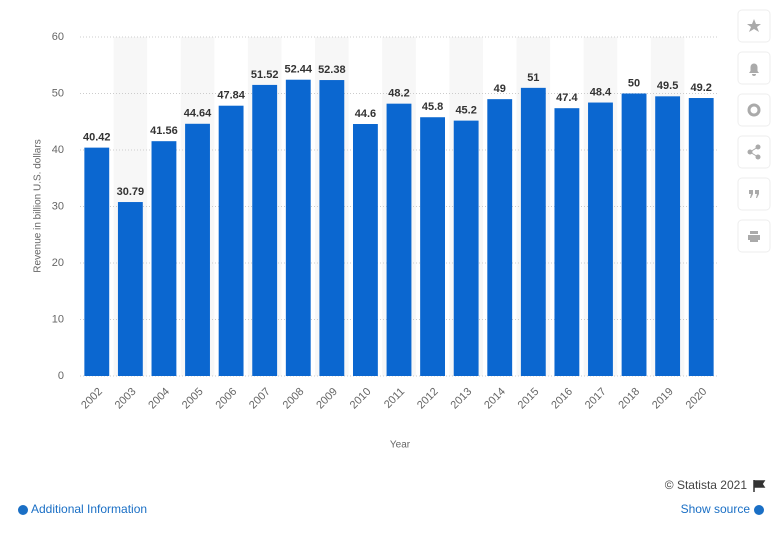  I want to click on copyright: © Statista 2021, so click(706, 485).